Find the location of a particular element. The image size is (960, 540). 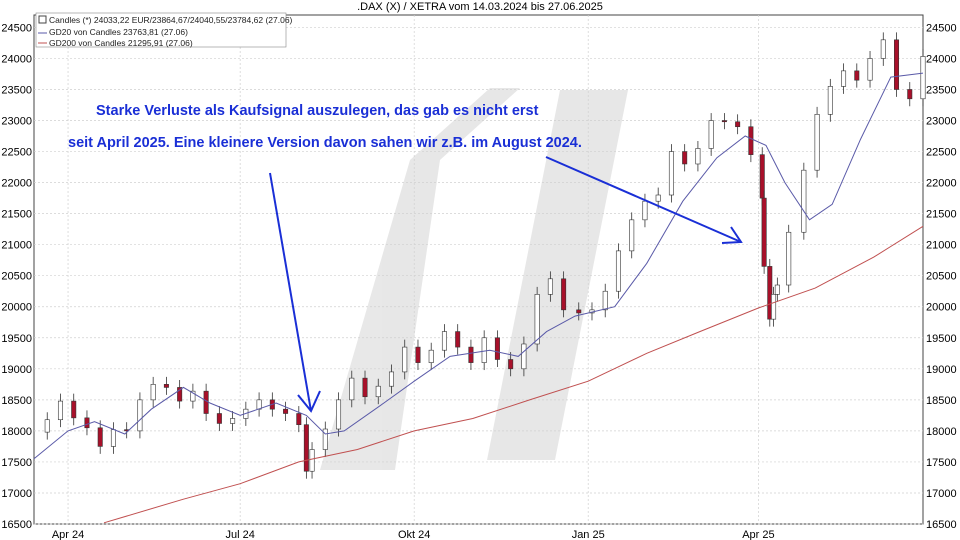

y-tick-label-right: 19500 is located at coordinates (941, 339).